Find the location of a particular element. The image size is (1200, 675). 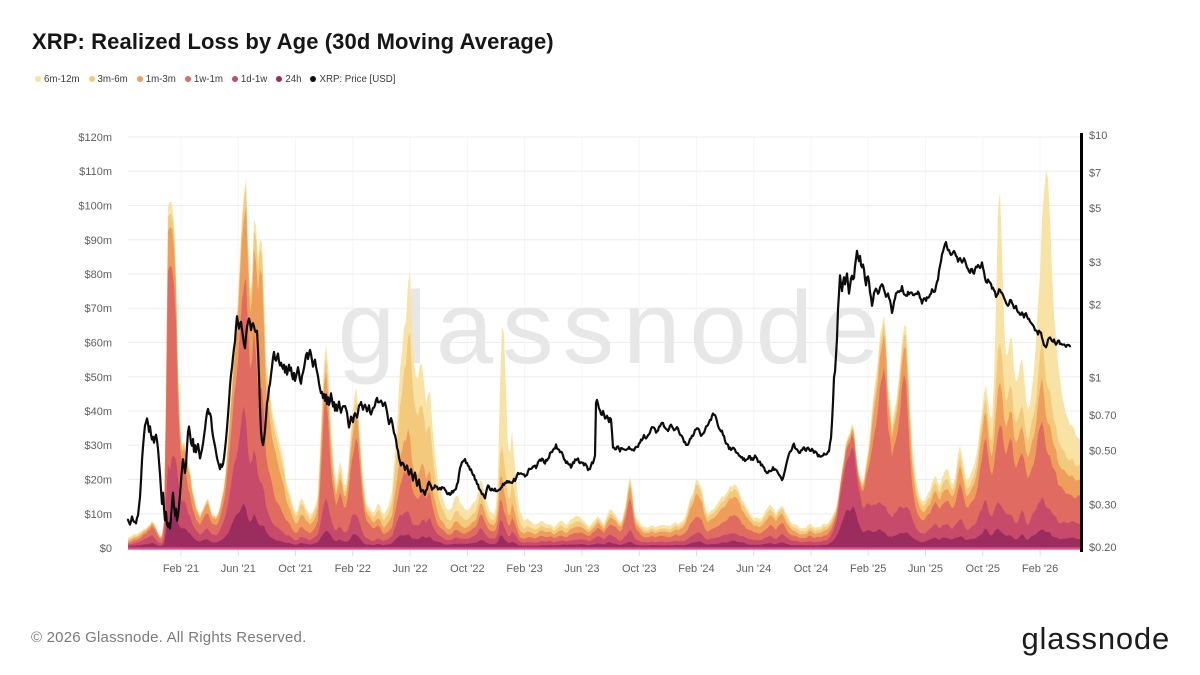

svg-text: $50m is located at coordinates (98, 378).